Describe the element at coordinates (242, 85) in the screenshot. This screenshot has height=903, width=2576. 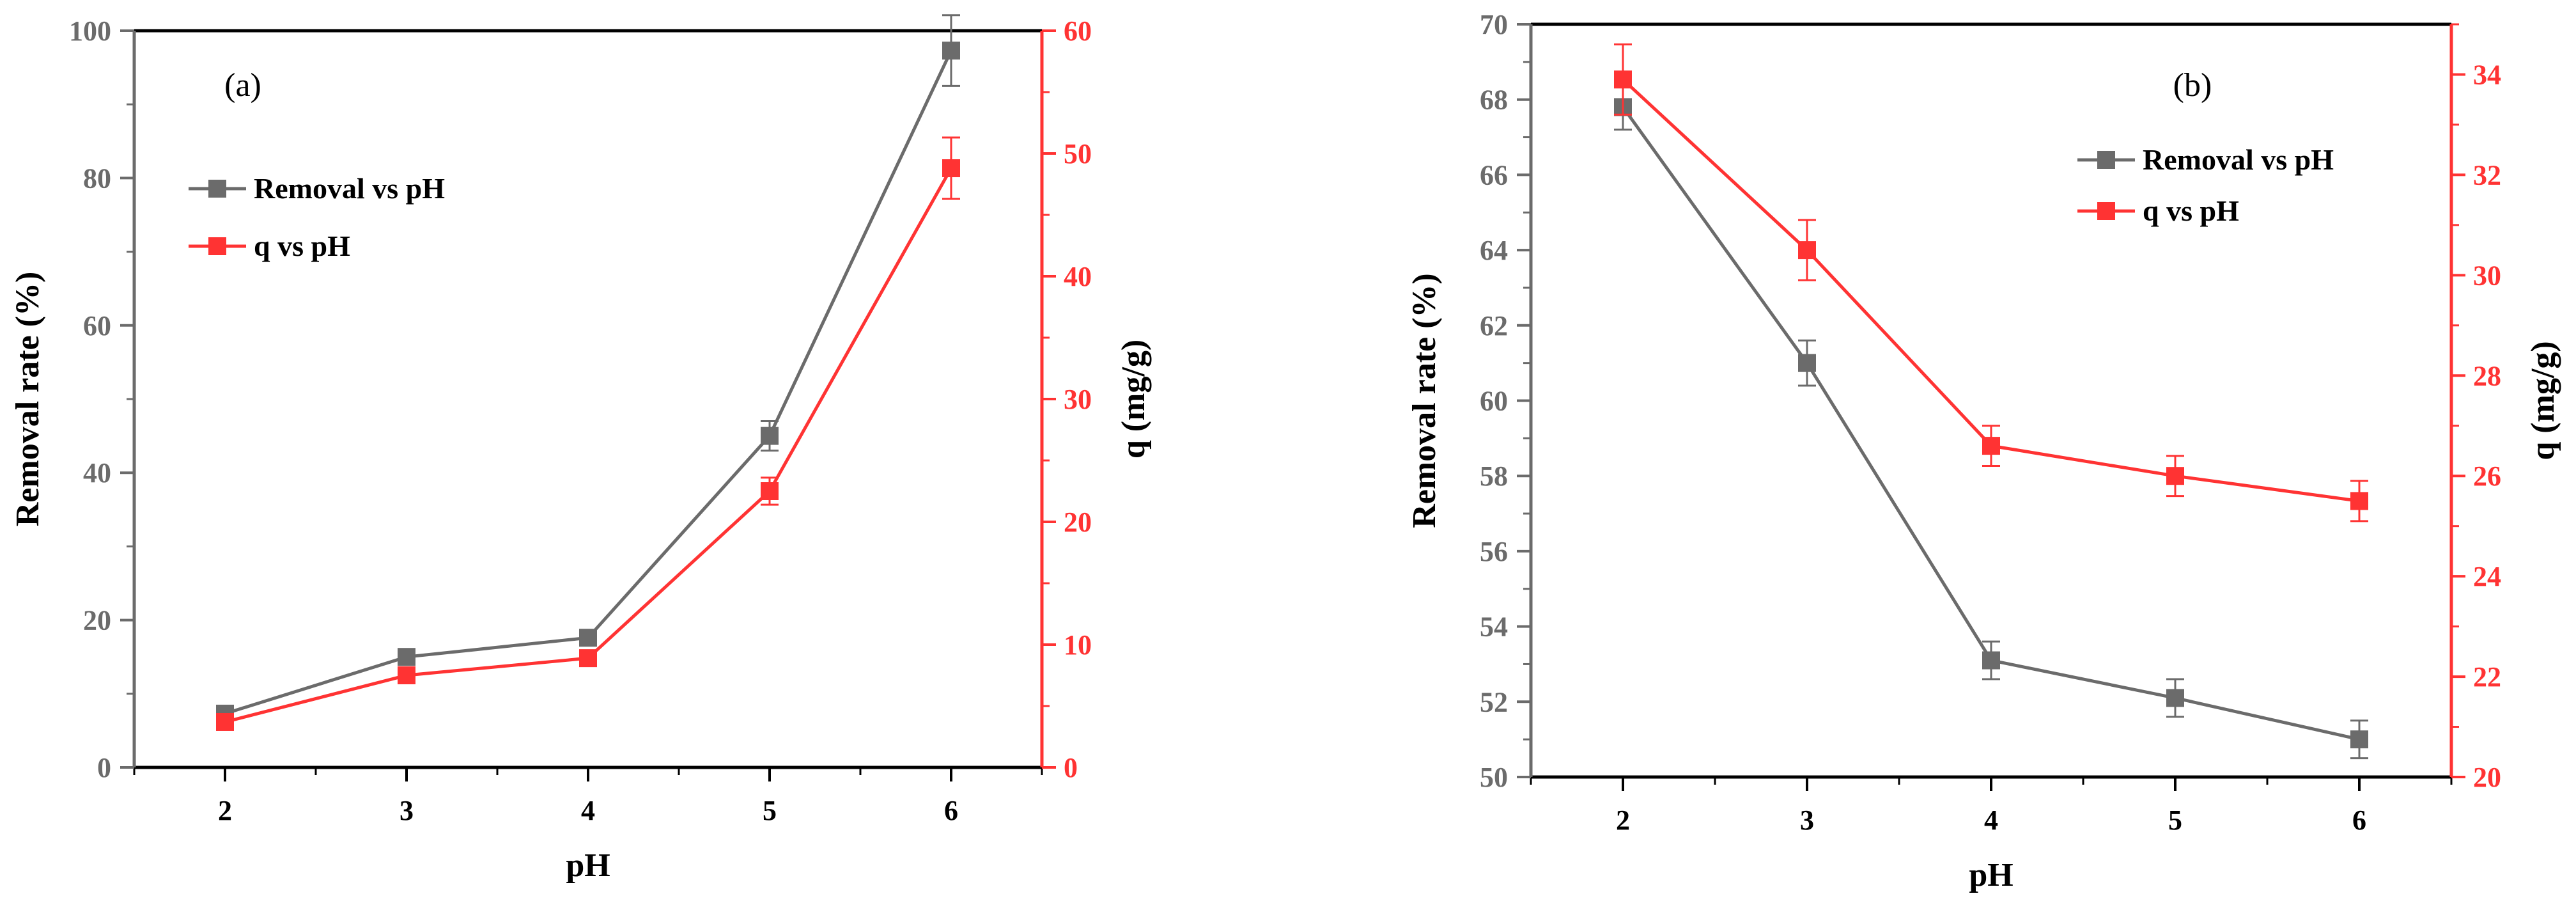
I see `panel-label: (a)` at that location.